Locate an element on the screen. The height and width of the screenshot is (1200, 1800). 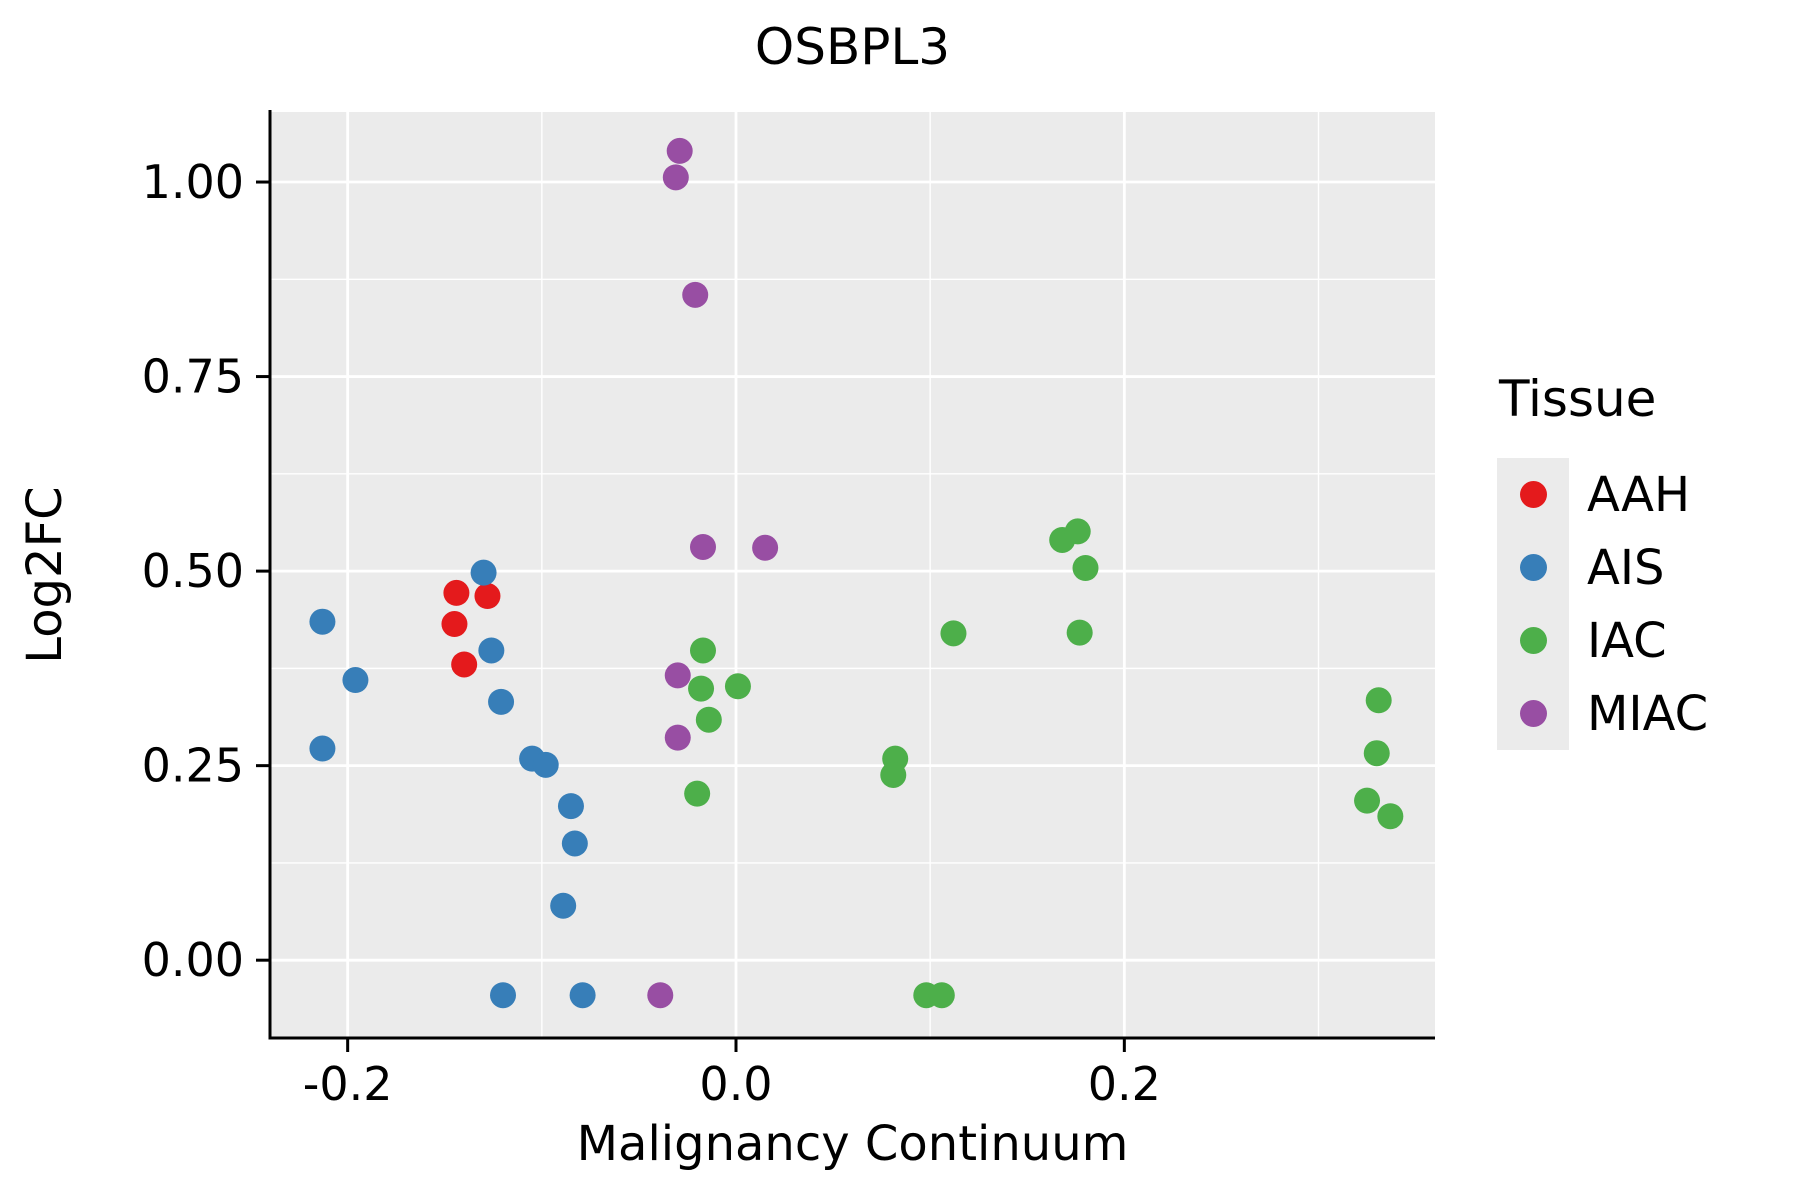
legend-label: IAC is located at coordinates (1627, 640).